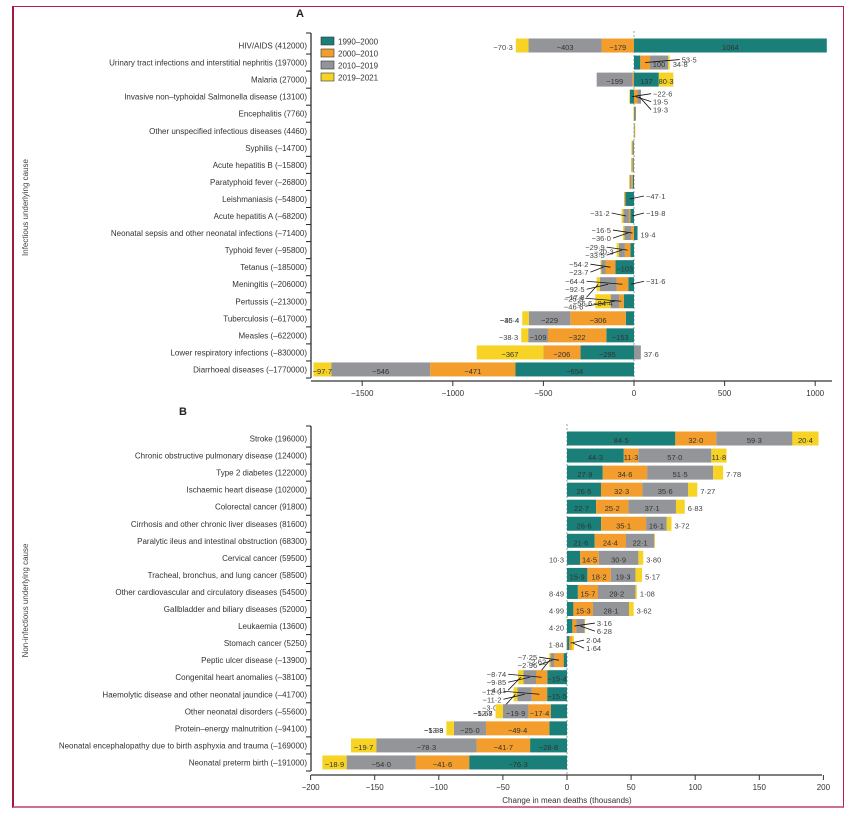 Image resolution: width=852 pixels, height=816 pixels. I want to click on category-label: Tuberculosis (–617000), so click(265, 318).